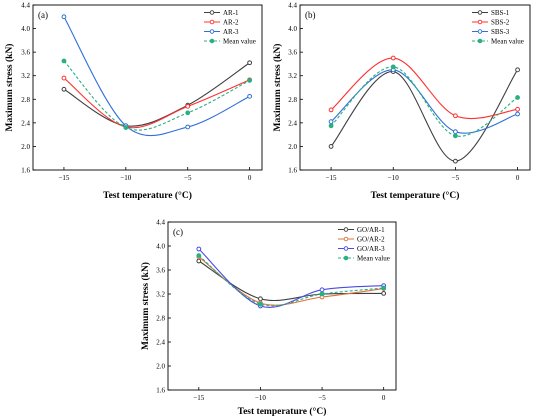 This screenshot has height=420, width=550. I want to click on panel-label: (a), so click(43, 15).